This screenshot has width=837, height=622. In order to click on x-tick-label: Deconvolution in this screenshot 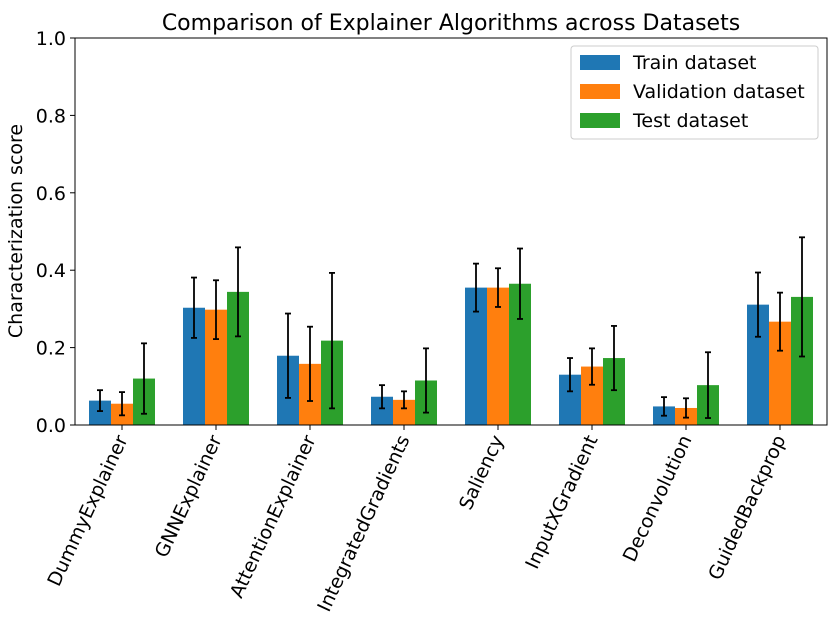, I will do `click(658, 498)`.